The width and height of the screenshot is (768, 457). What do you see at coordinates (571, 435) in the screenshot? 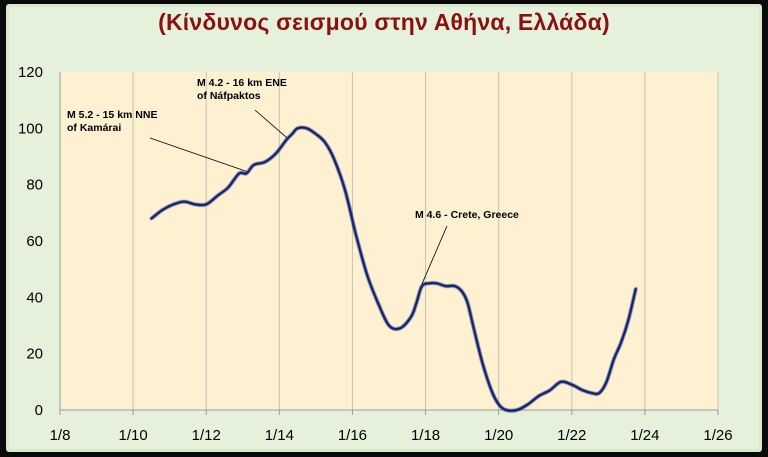
I see `x-tick-label: 1/22` at bounding box center [571, 435].